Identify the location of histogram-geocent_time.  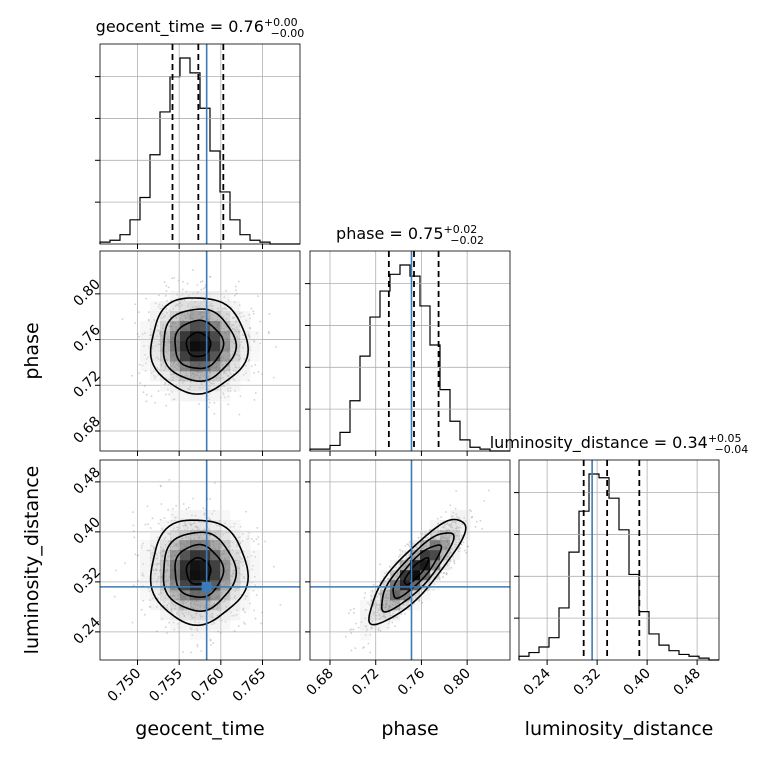
(199, 151).